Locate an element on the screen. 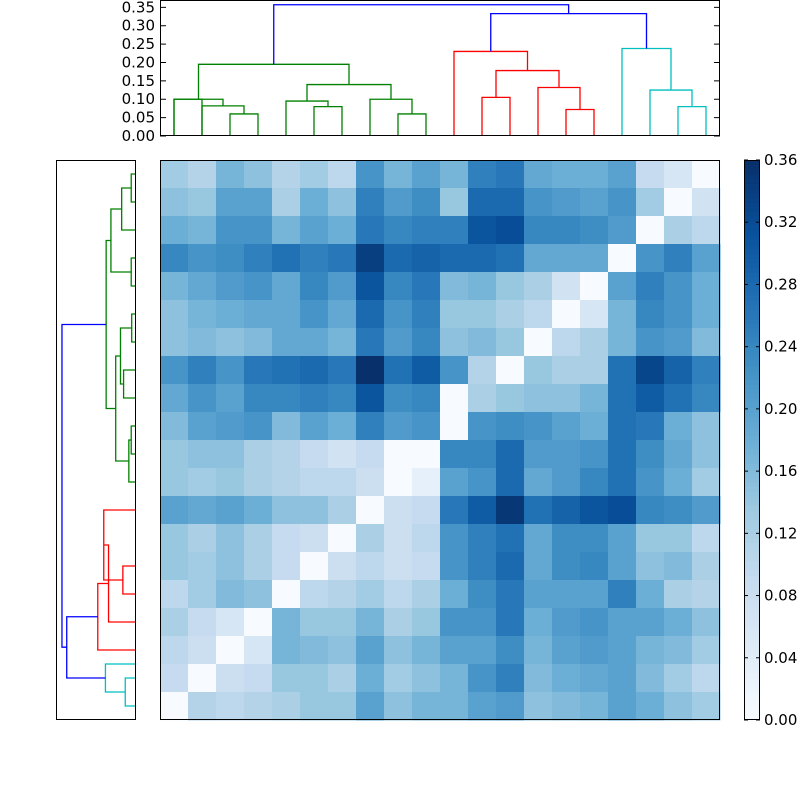  left-dendrogram-link is located at coordinates (132, 461).